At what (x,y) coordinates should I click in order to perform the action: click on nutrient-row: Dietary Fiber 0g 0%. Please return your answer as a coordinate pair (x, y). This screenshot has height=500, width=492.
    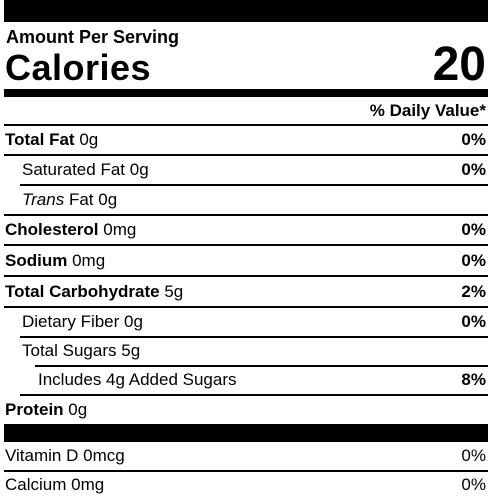
    Looking at the image, I should click on (245, 322).